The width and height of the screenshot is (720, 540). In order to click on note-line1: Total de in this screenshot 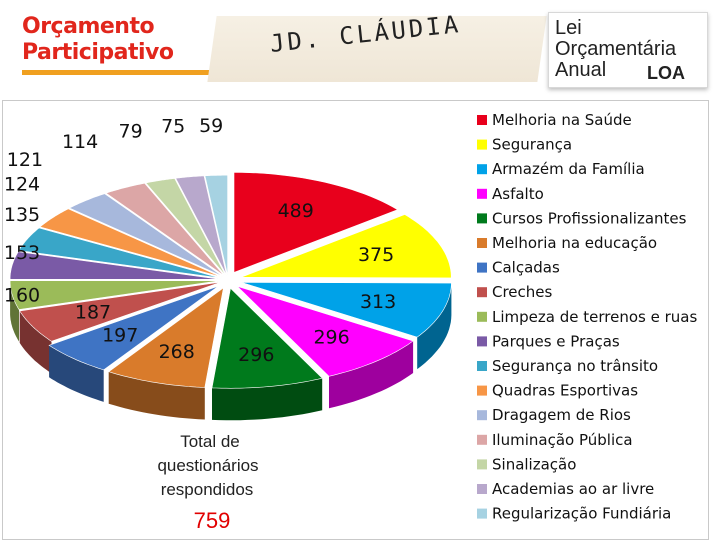, I will do `click(210, 441)`.